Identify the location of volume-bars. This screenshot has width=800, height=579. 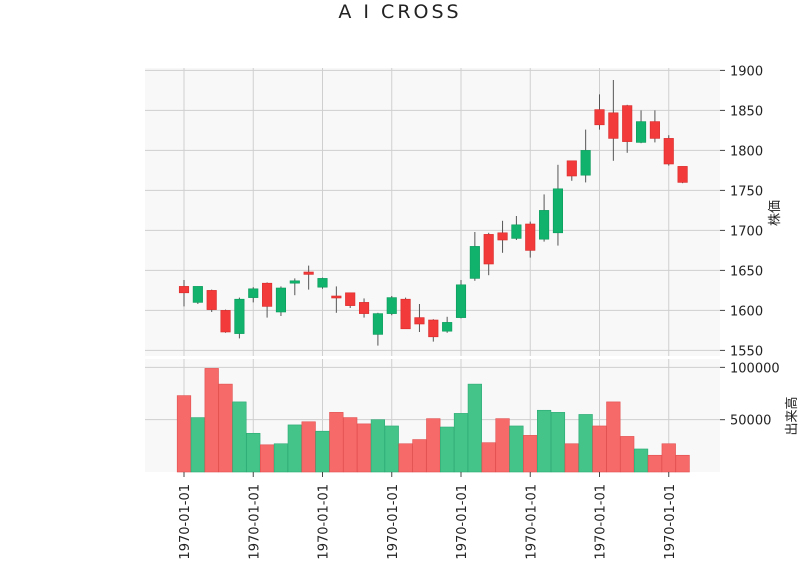
(433, 420).